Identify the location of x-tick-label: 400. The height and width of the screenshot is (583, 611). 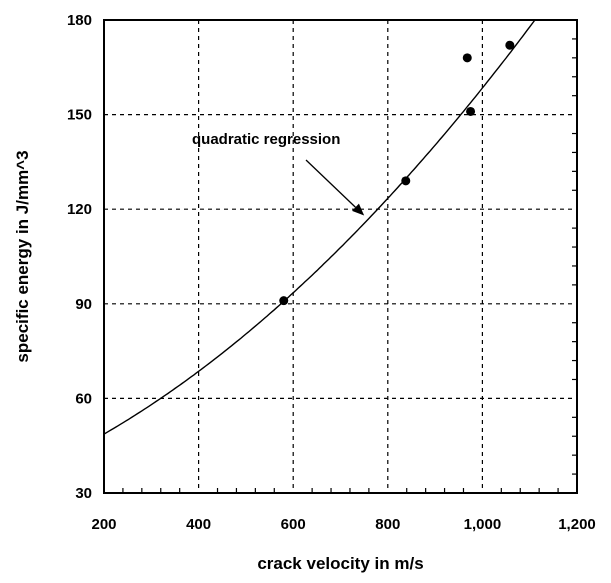
(198, 524).